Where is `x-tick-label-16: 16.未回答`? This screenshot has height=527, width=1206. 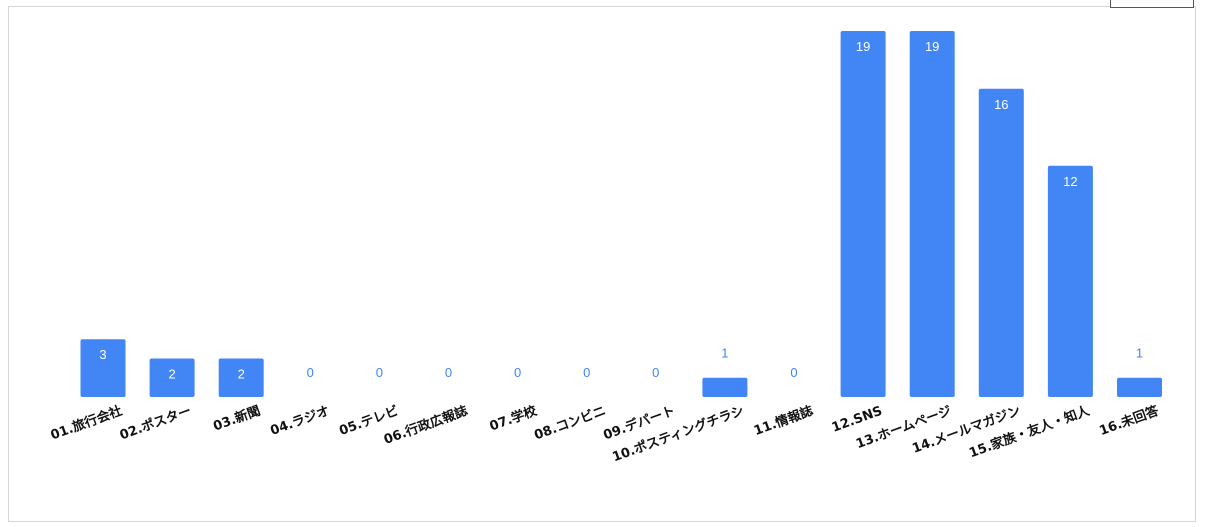
x-tick-label-16: 16.未回答 is located at coordinates (1129, 420).